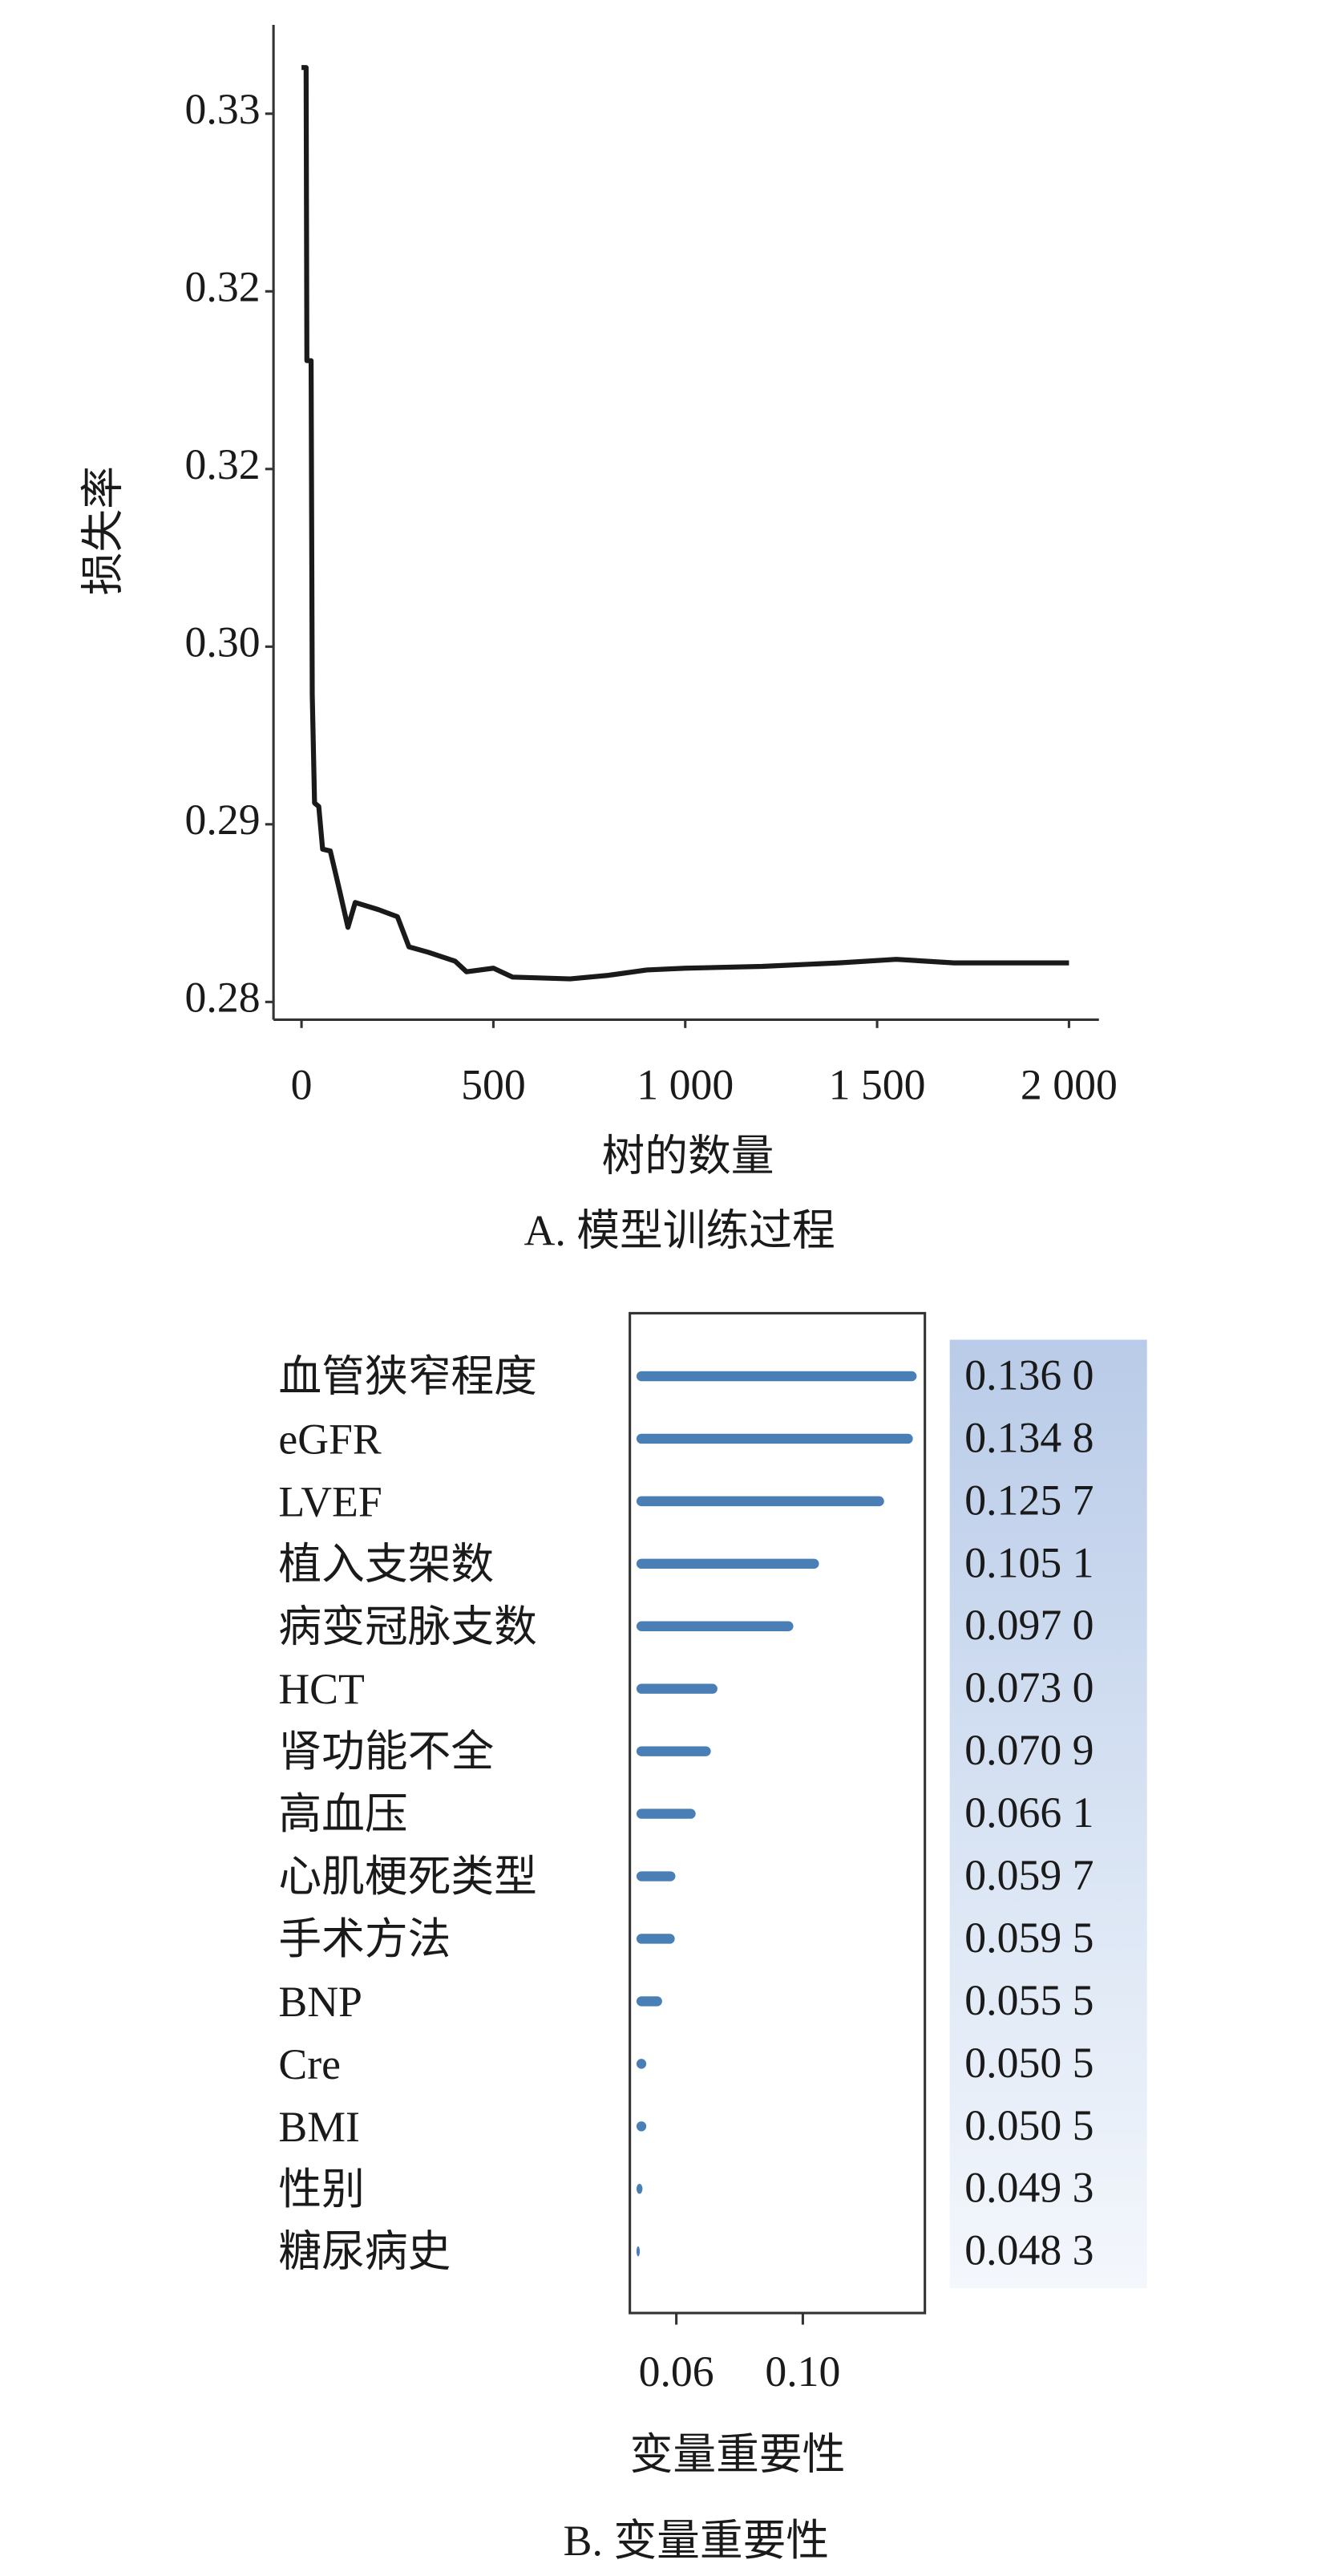 The image size is (1326, 2576). What do you see at coordinates (688, 1156) in the screenshot?
I see `x-axis-title: 树的数量` at bounding box center [688, 1156].